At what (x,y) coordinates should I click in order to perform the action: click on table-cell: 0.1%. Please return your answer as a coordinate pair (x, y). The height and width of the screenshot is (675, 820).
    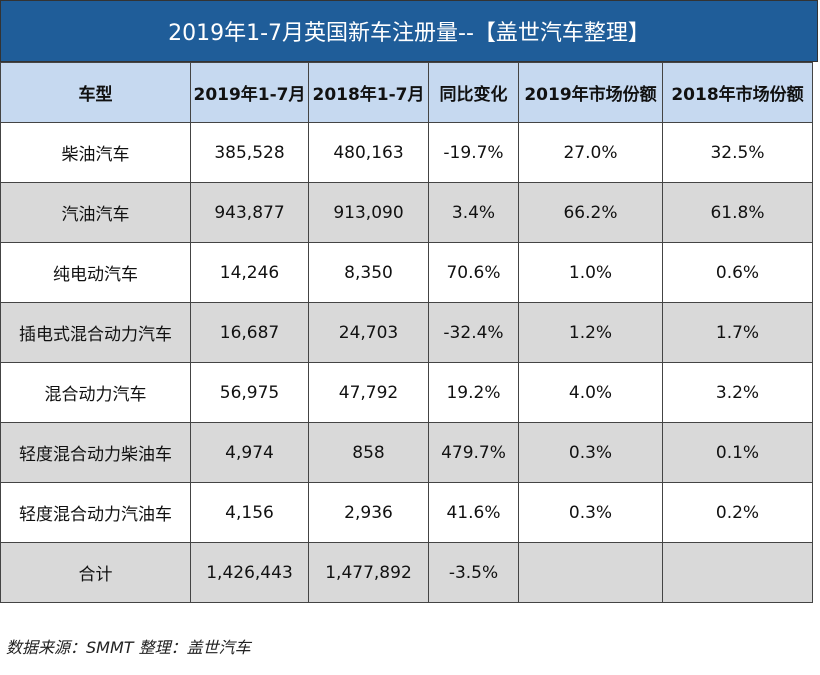
    Looking at the image, I should click on (737, 452).